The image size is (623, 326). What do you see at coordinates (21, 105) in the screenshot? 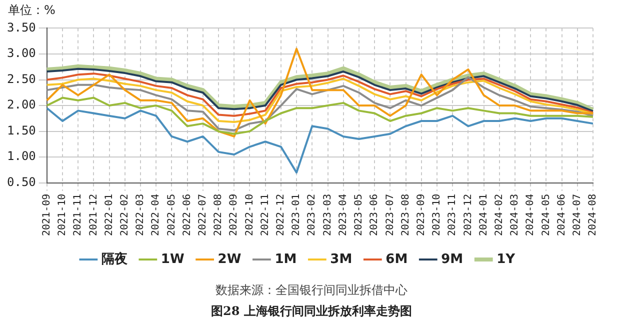
I see `y-tick-label: 2.00` at bounding box center [21, 105].